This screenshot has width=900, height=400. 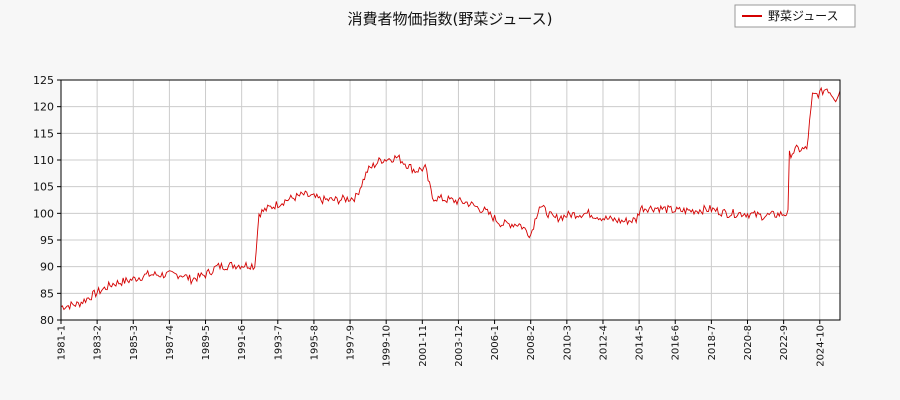 I want to click on x-tick-label: 2018-7, so click(x=712, y=342).